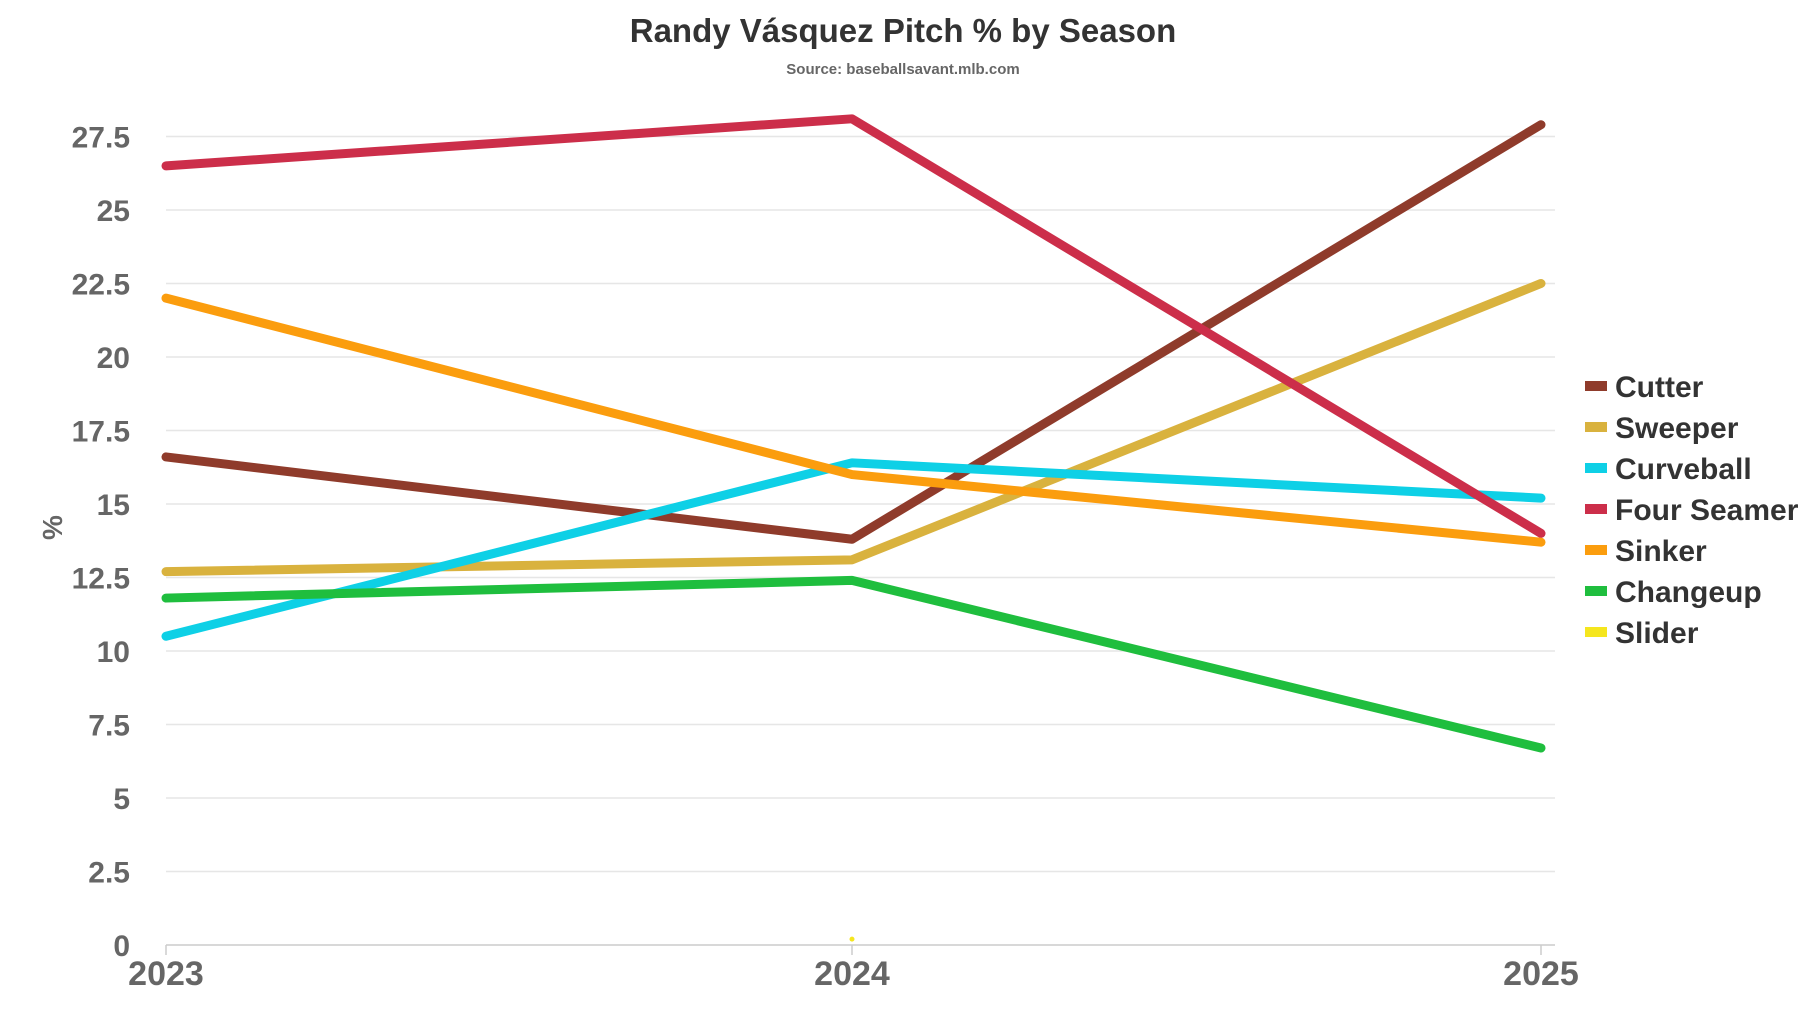  What do you see at coordinates (101, 137) in the screenshot?
I see `y-tick-label: 27.5` at bounding box center [101, 137].